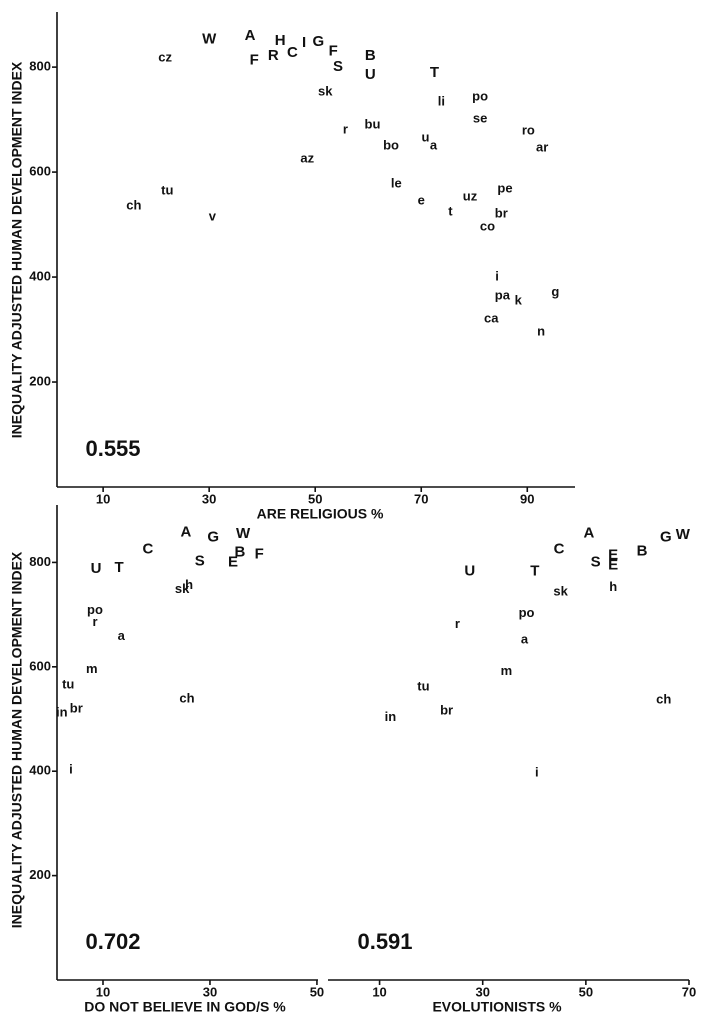 The width and height of the screenshot is (705, 1024). I want to click on point-label: ar, so click(542, 146).